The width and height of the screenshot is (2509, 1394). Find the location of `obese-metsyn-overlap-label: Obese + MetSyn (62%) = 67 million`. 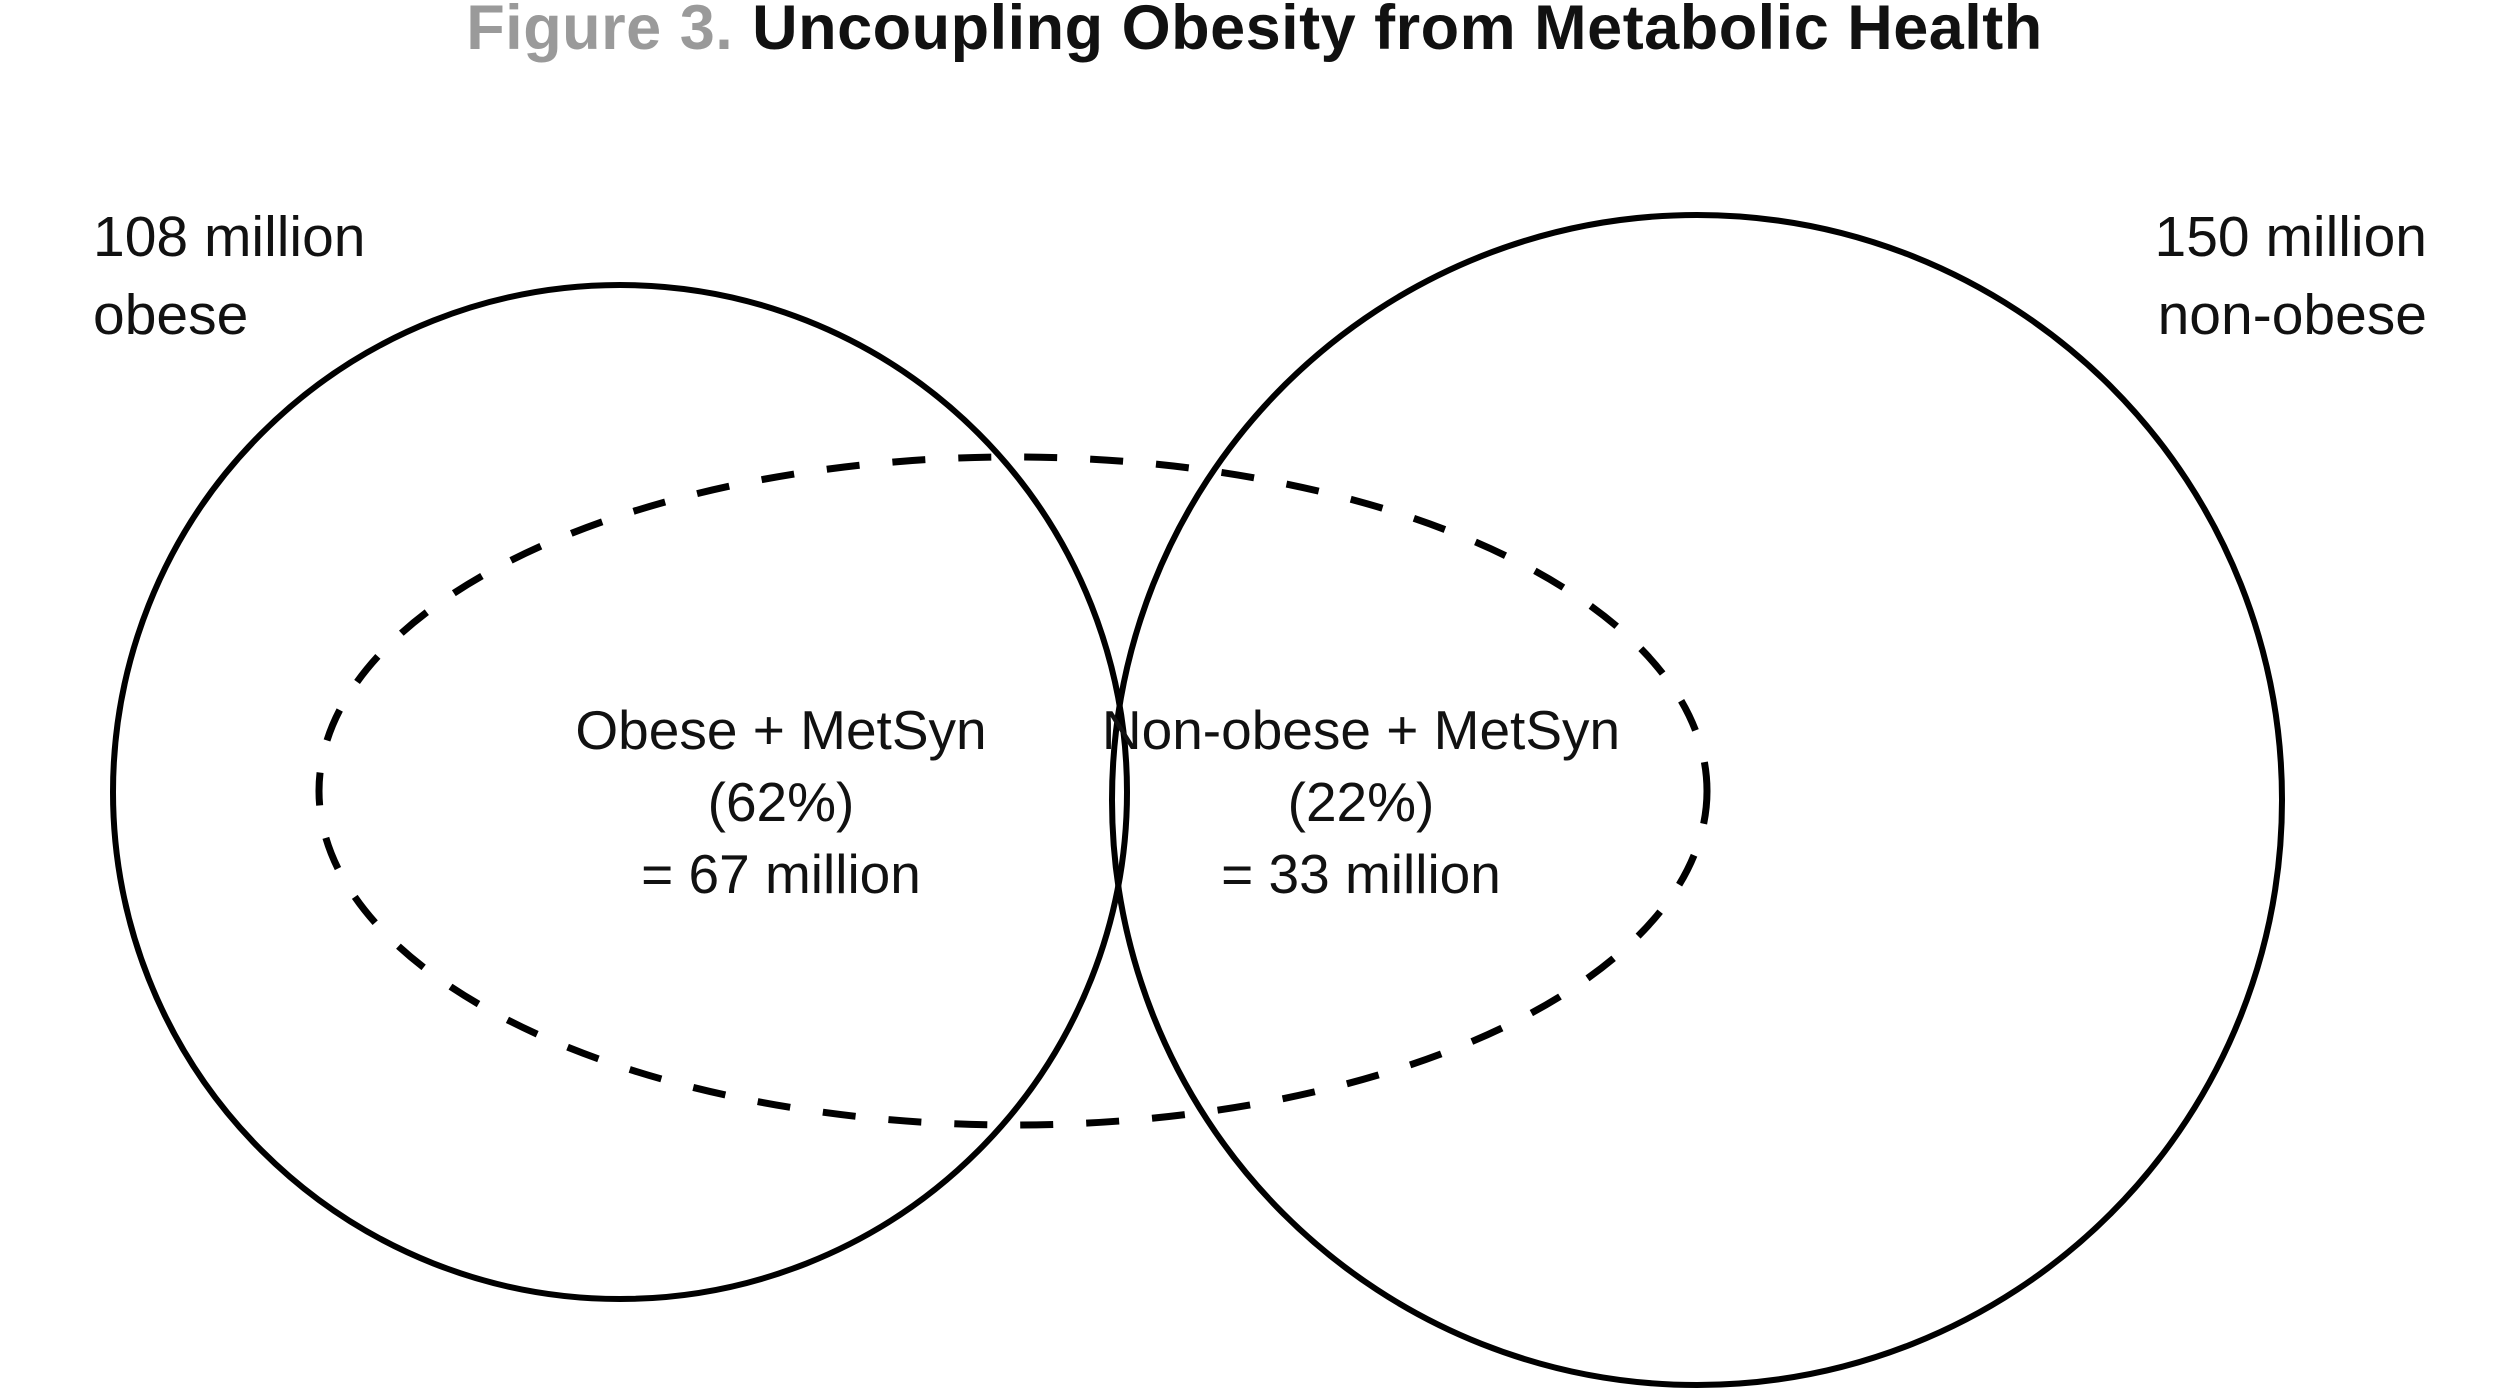

obese-metsyn-overlap-label: Obese + MetSyn (62%) = 67 million is located at coordinates (780, 802).